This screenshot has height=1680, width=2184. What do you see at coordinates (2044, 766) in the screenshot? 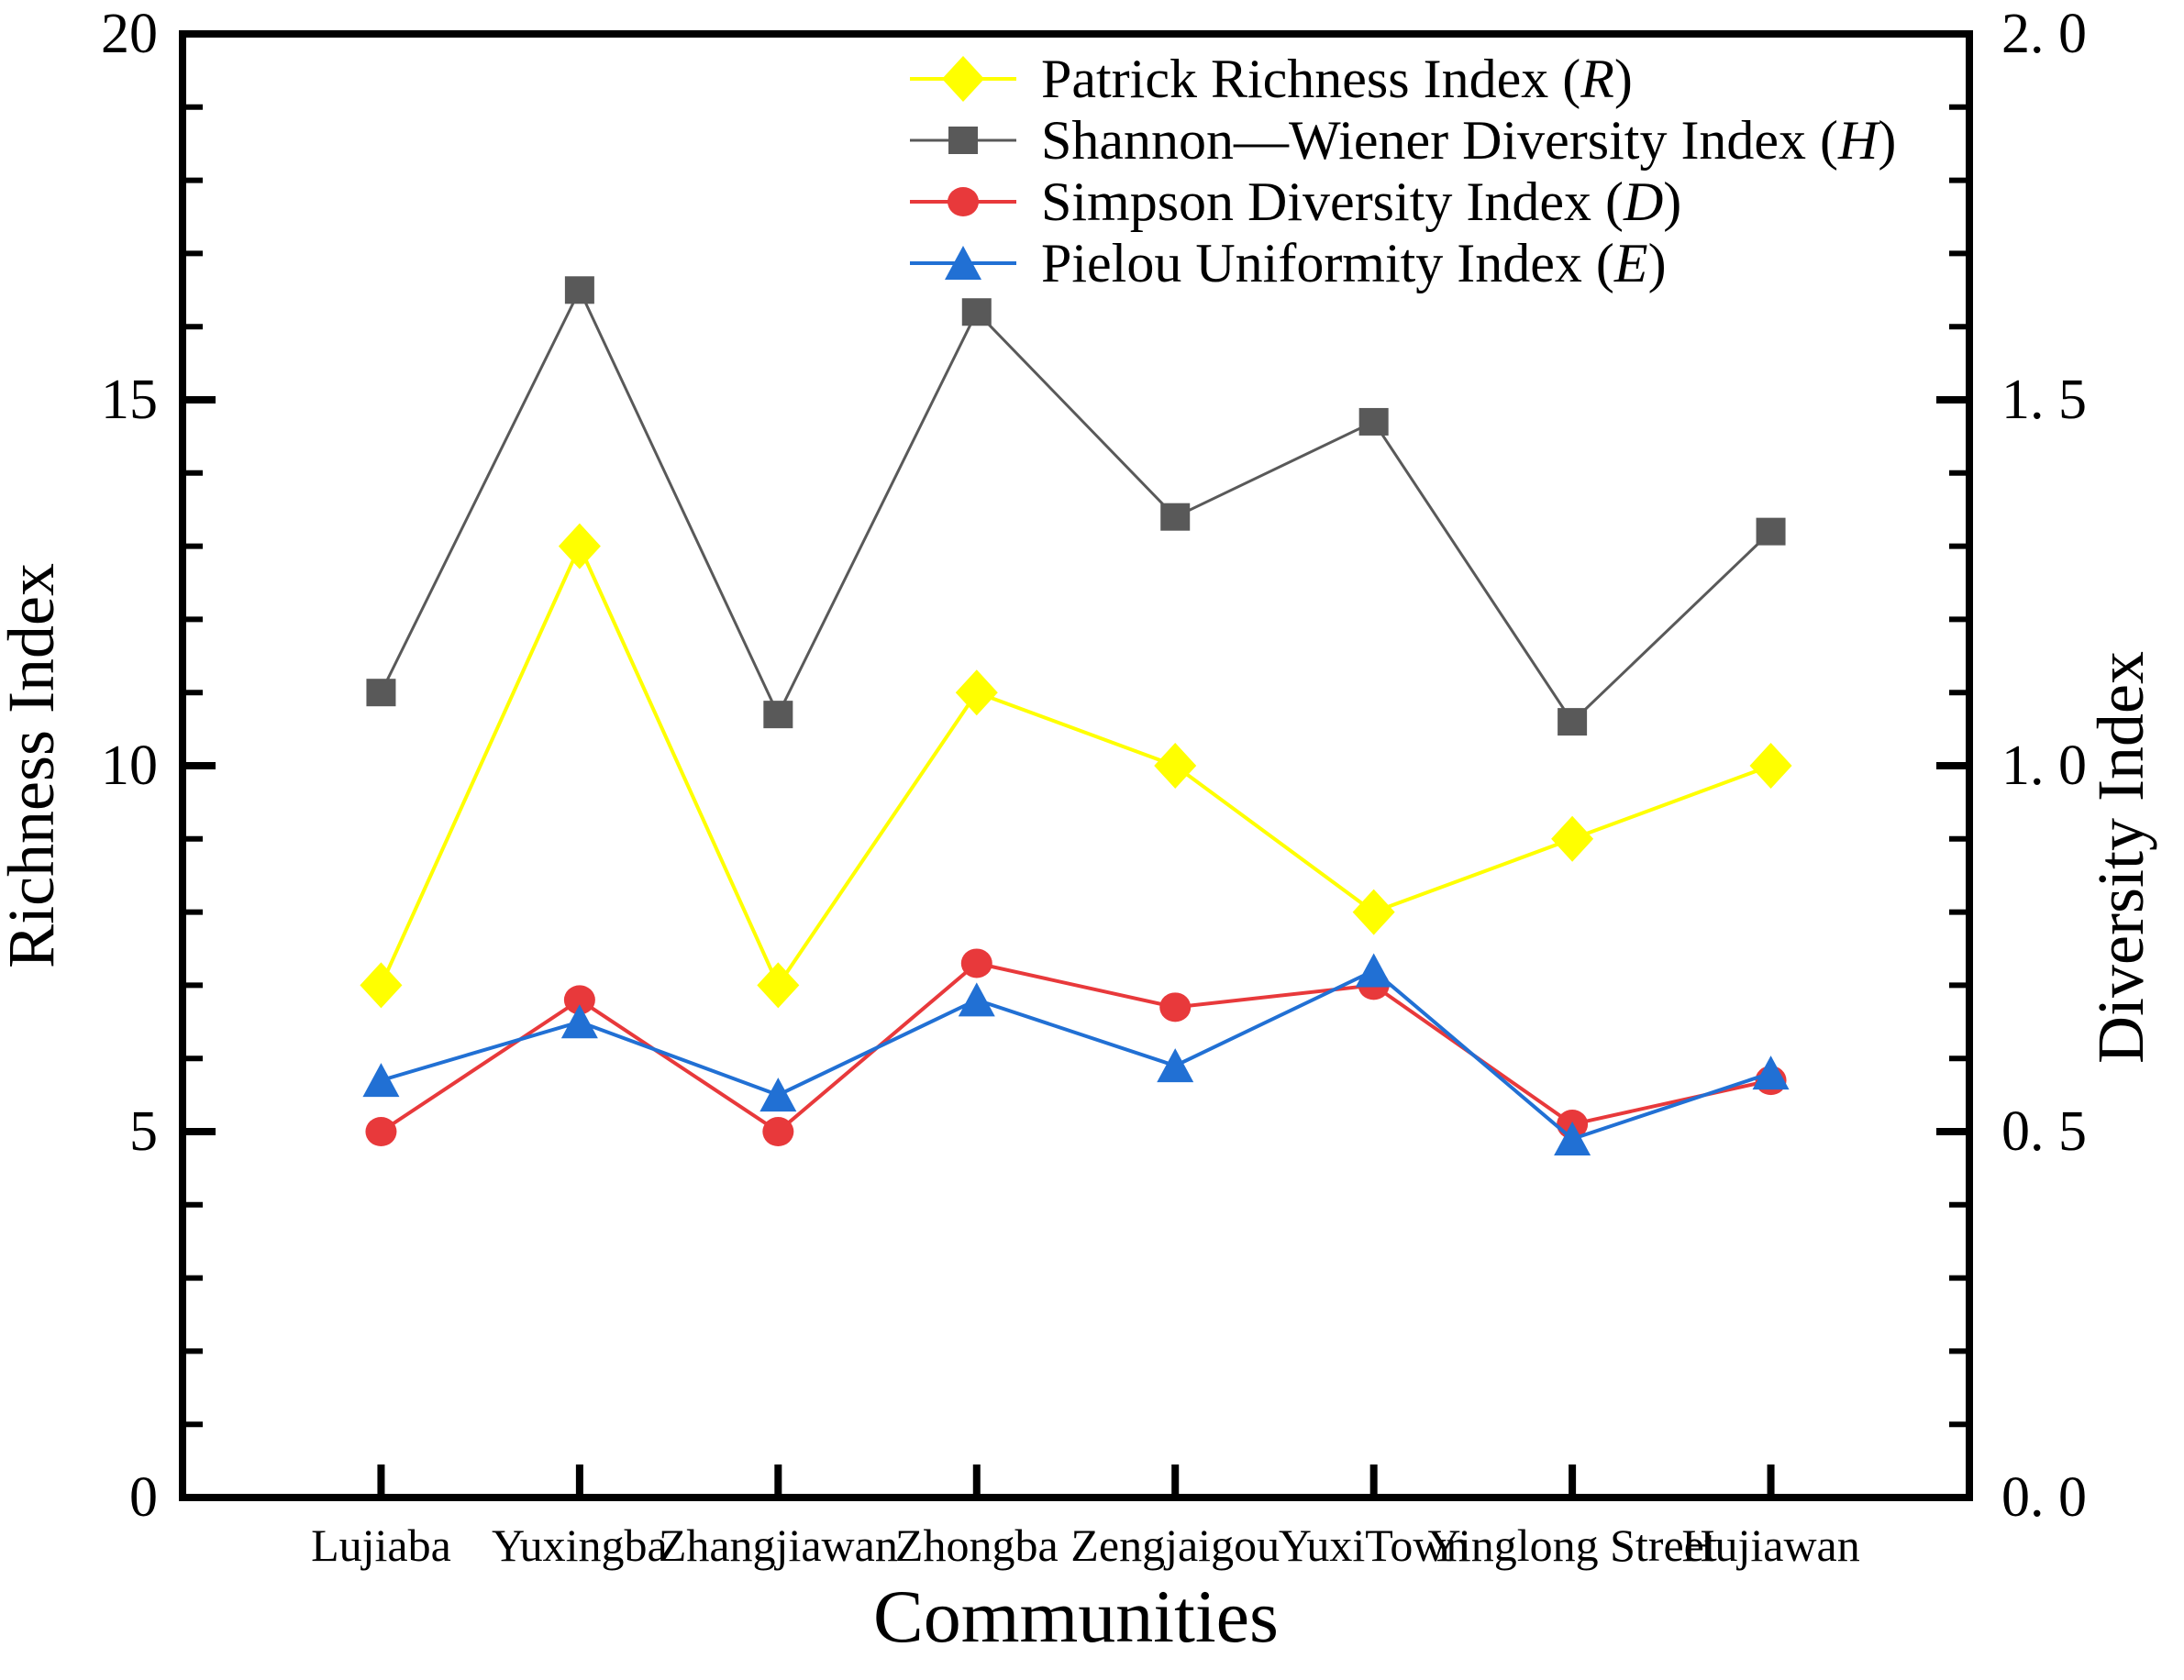
I see `right-tick-label: 1. 0` at bounding box center [2044, 766].